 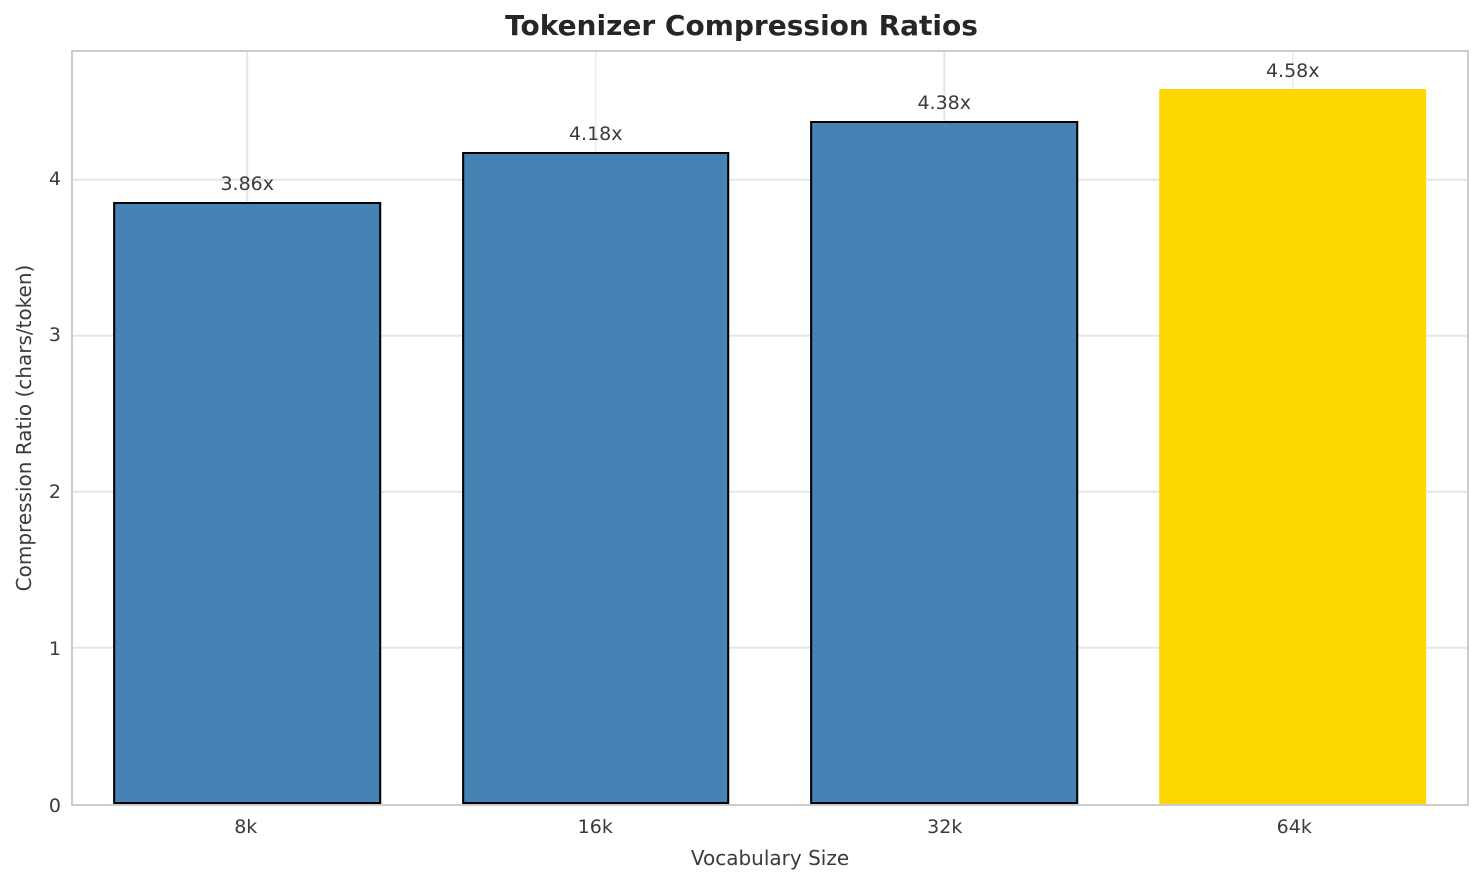 I want to click on x-tick-label: 16k, so click(x=595, y=827).